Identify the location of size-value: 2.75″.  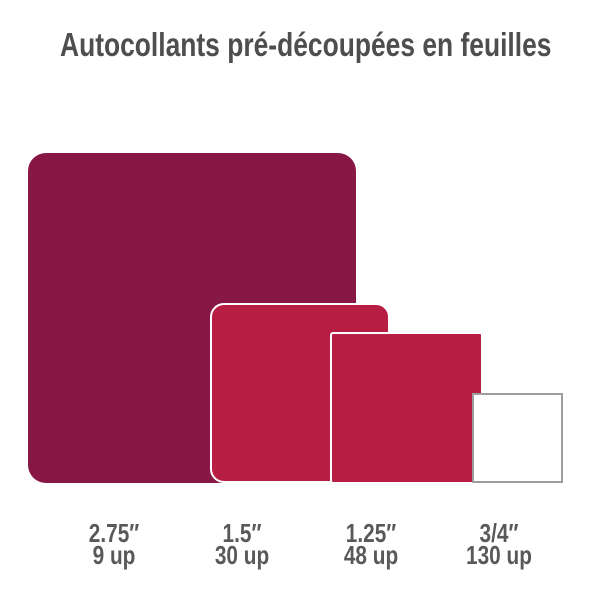
(114, 533).